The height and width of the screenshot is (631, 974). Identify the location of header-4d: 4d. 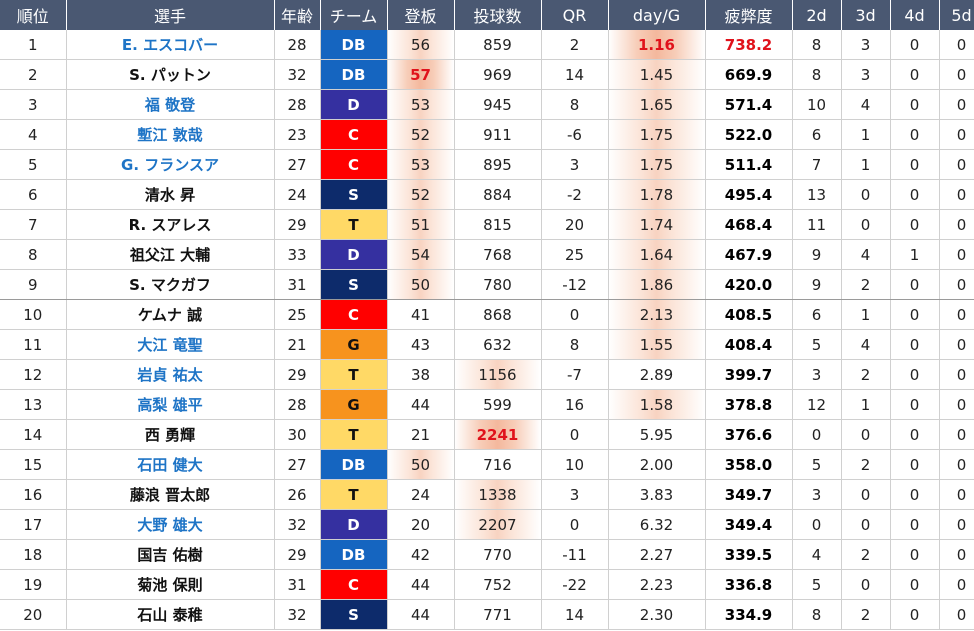
(915, 15).